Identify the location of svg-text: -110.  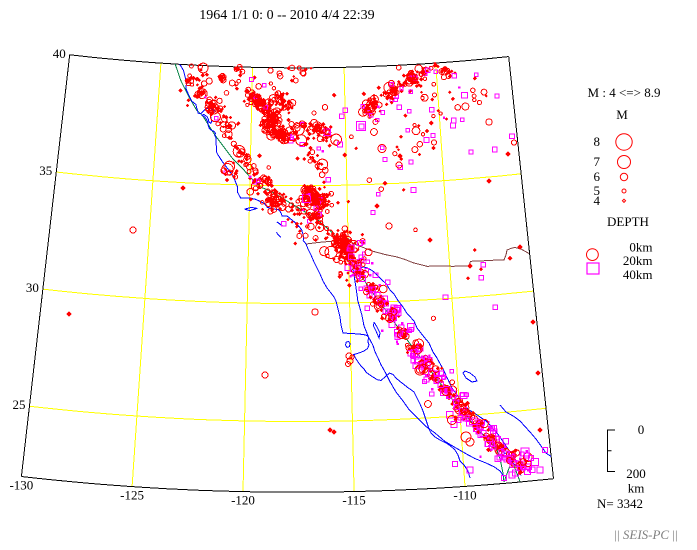
(464, 494).